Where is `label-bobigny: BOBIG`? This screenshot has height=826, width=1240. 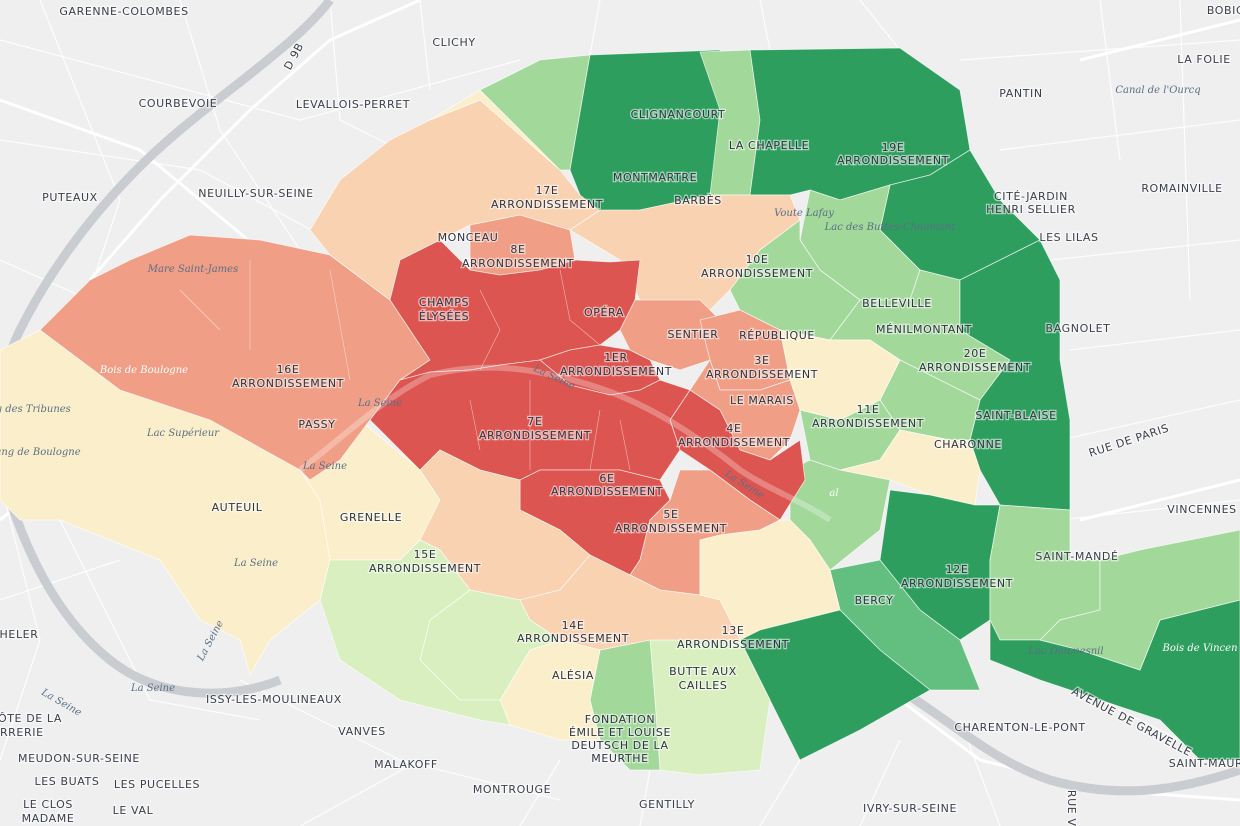 label-bobigny: BOBIG is located at coordinates (1223, 10).